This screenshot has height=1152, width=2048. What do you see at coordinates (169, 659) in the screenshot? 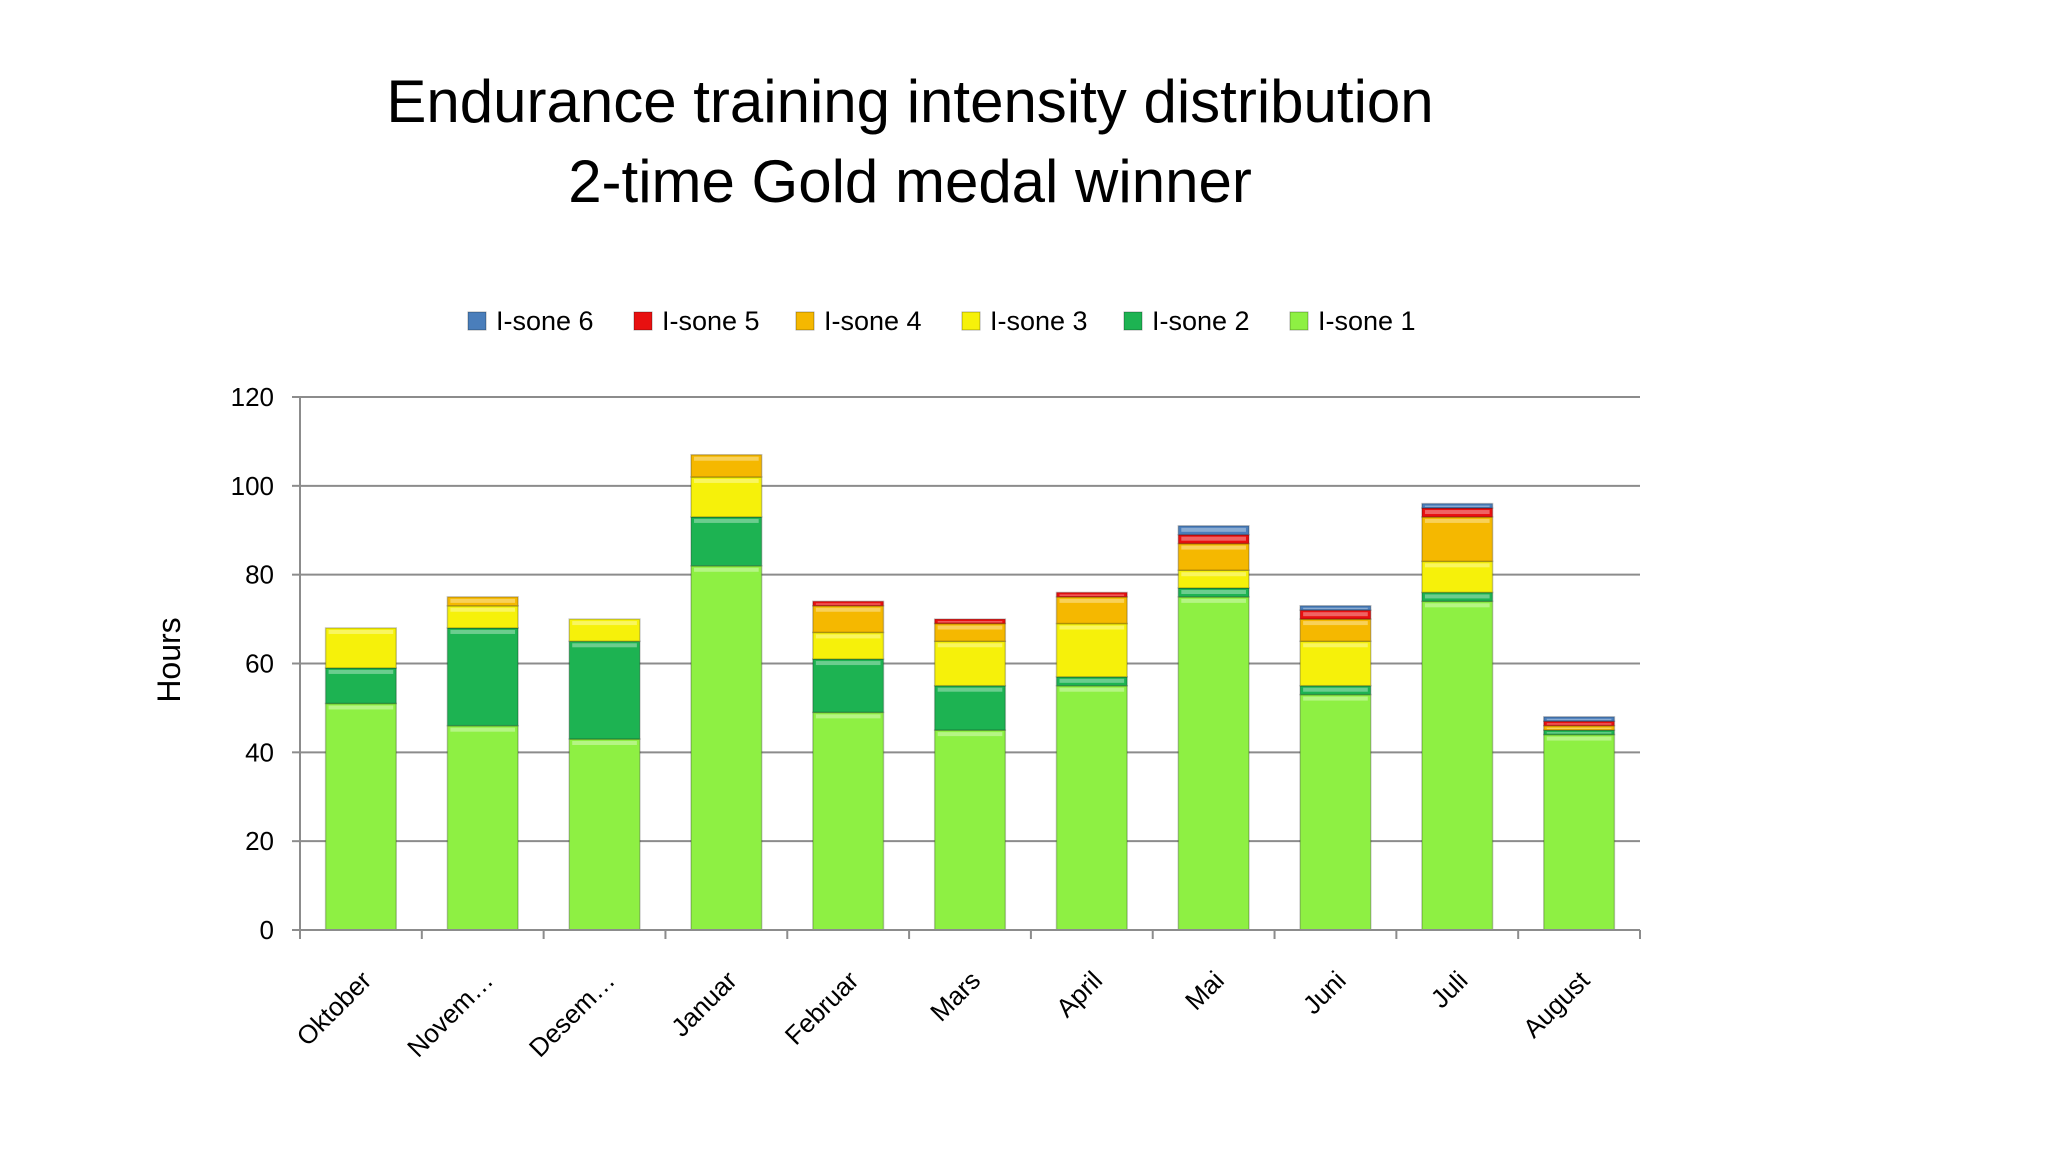
I see `y-axis-title: Hours` at bounding box center [169, 659].